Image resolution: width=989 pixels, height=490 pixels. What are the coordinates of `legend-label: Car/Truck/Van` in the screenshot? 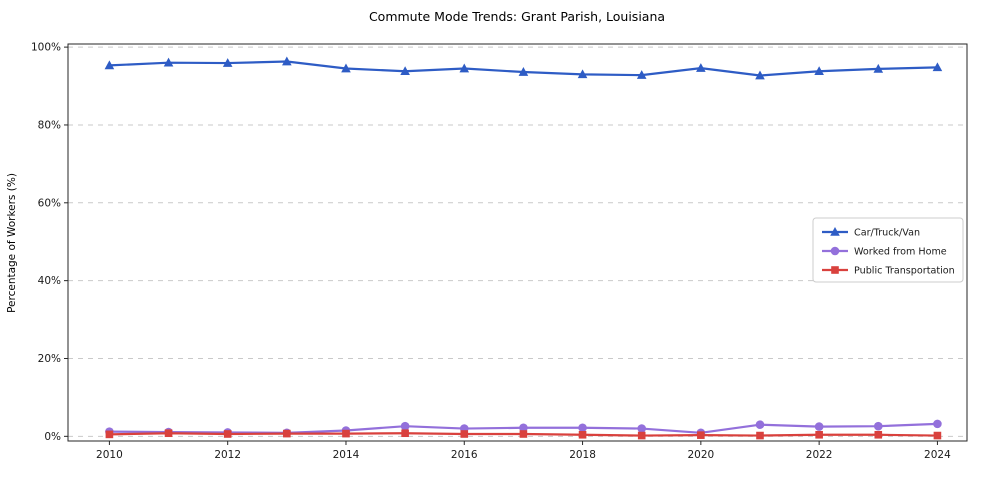 It's located at (887, 233).